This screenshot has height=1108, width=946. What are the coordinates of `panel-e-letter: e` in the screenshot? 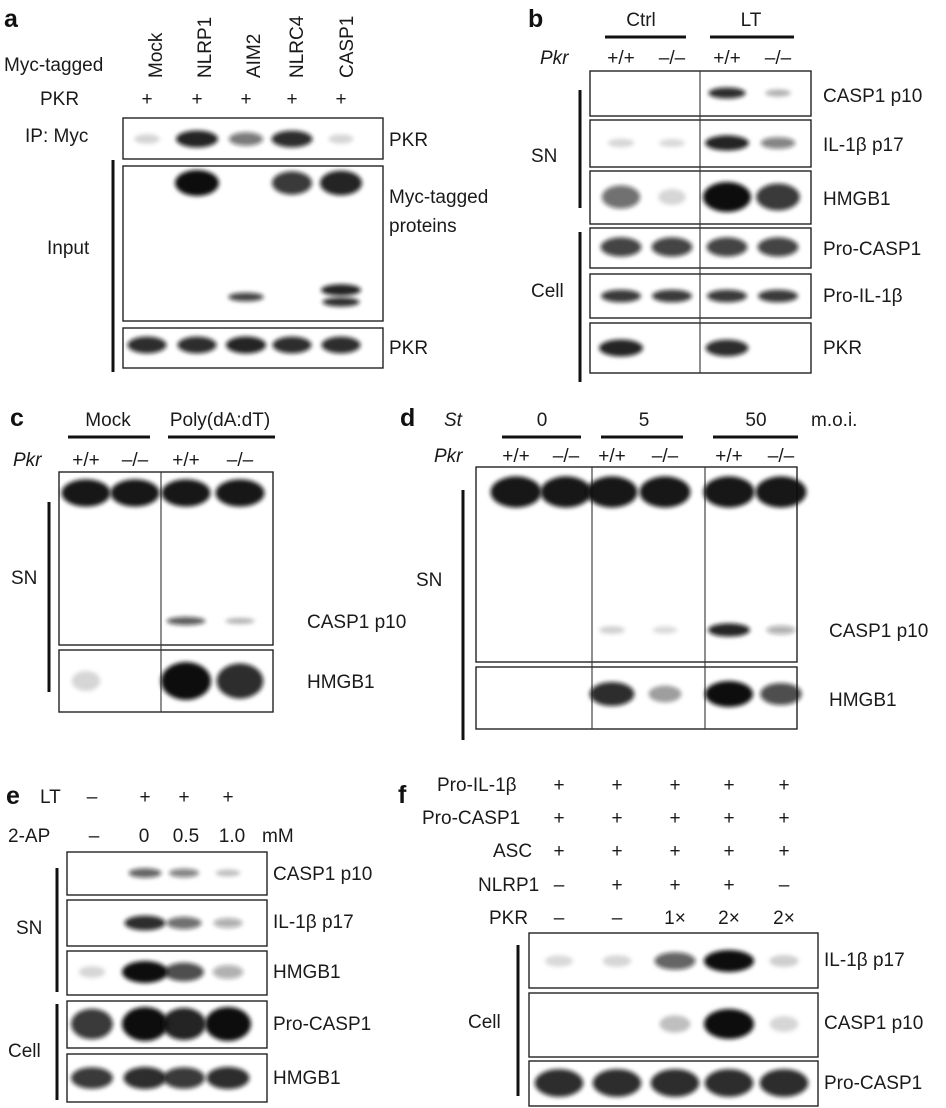 It's located at (13, 796).